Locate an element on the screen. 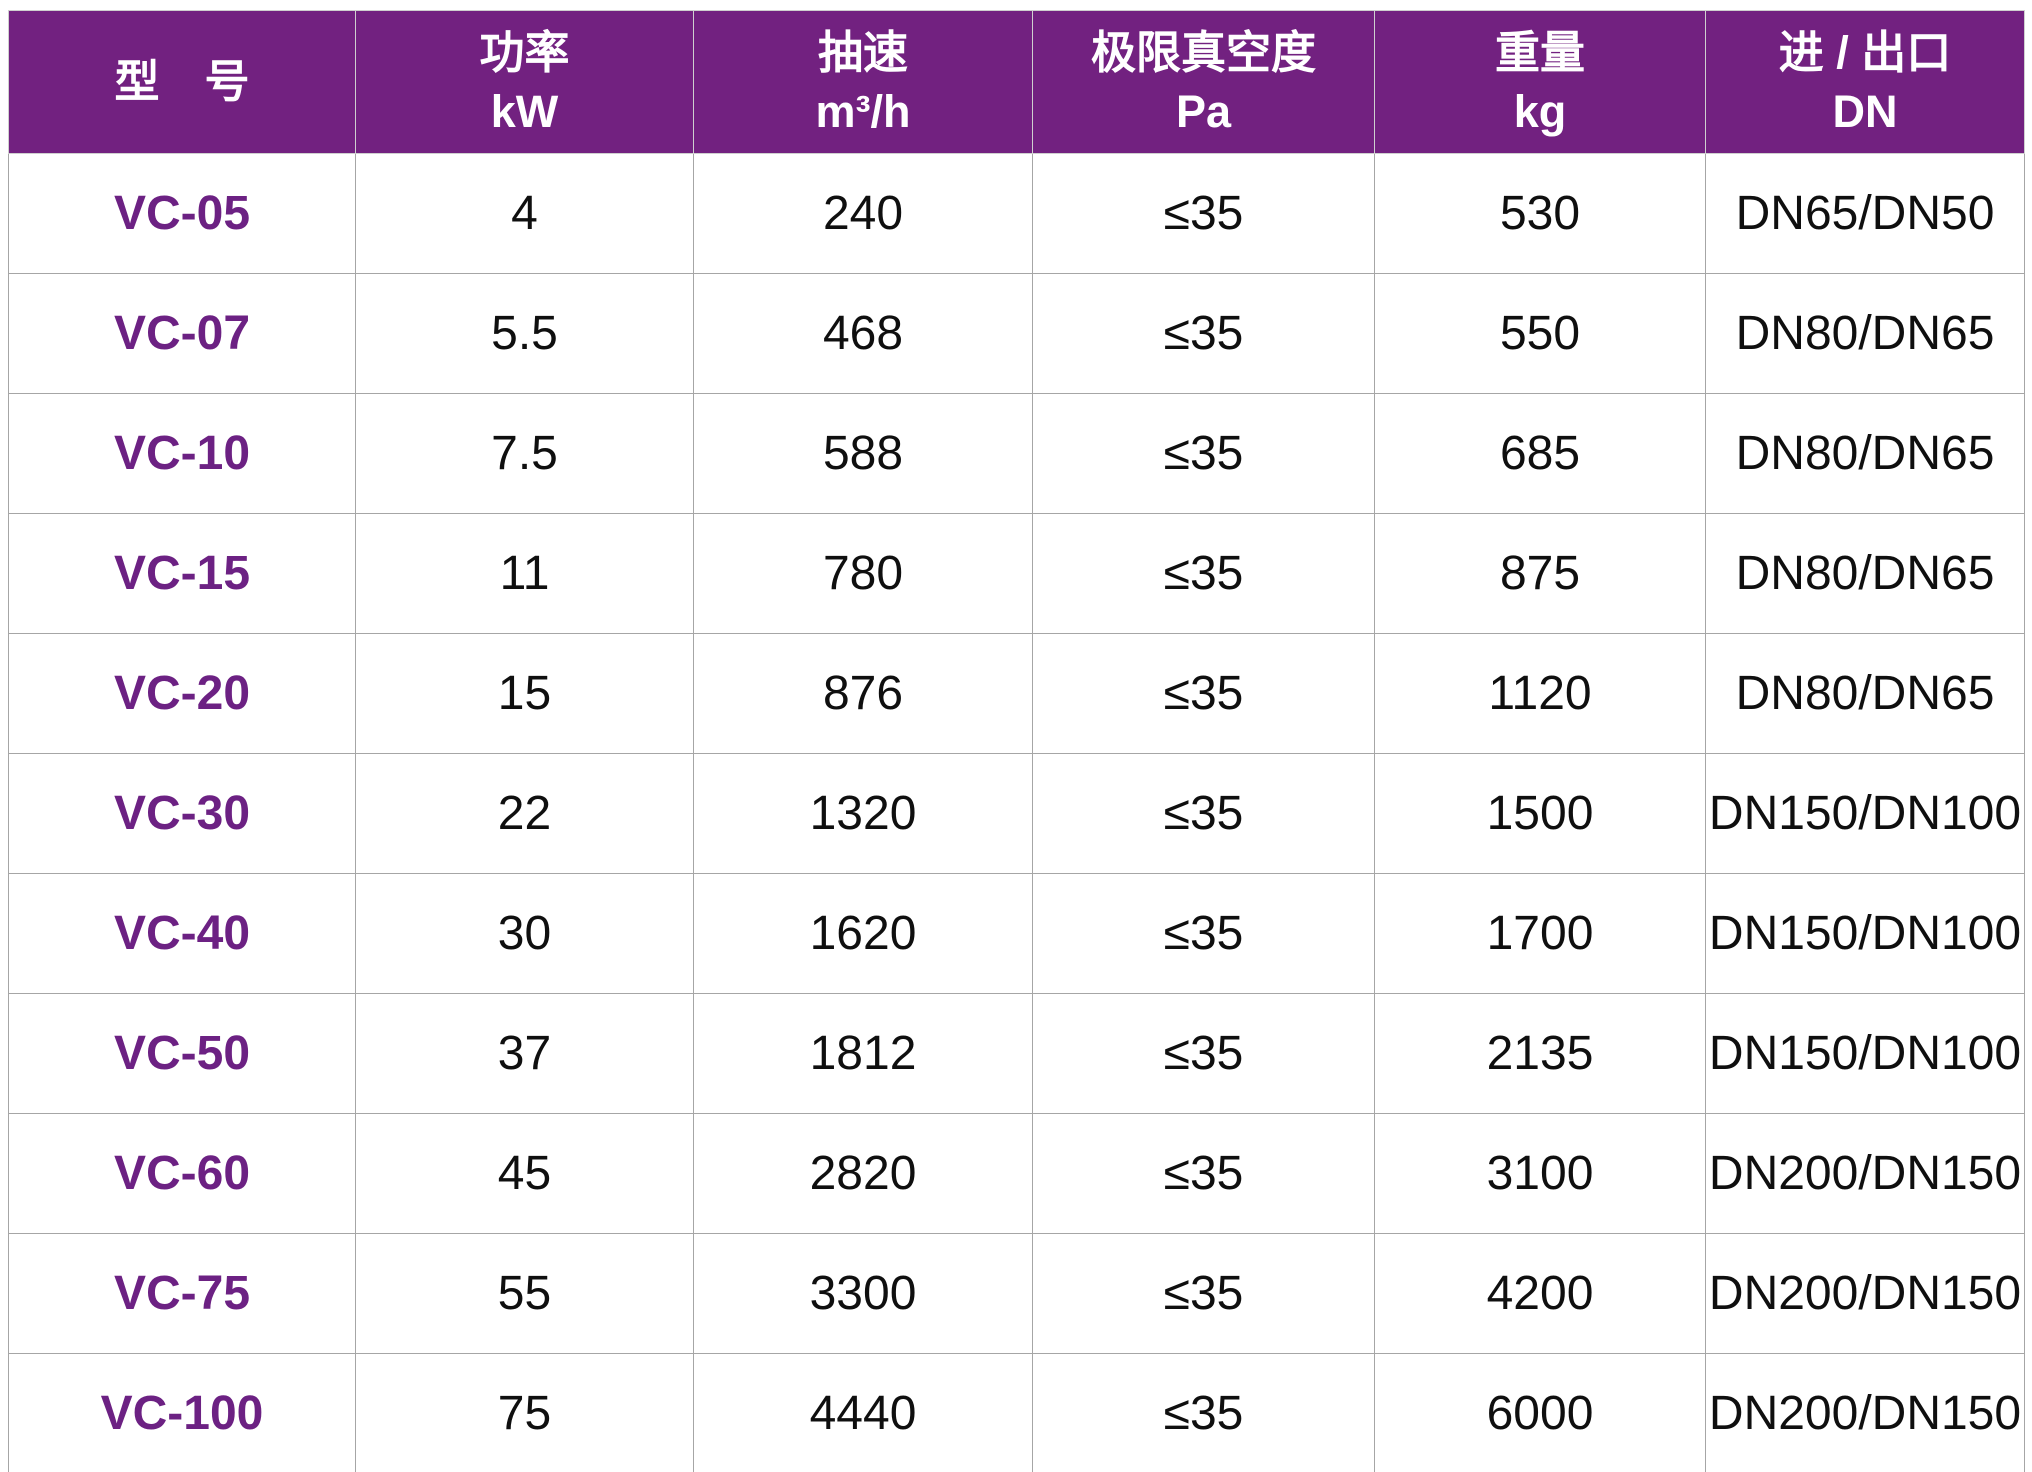  header-cell-speed: 抽速 m³/h is located at coordinates (863, 82).